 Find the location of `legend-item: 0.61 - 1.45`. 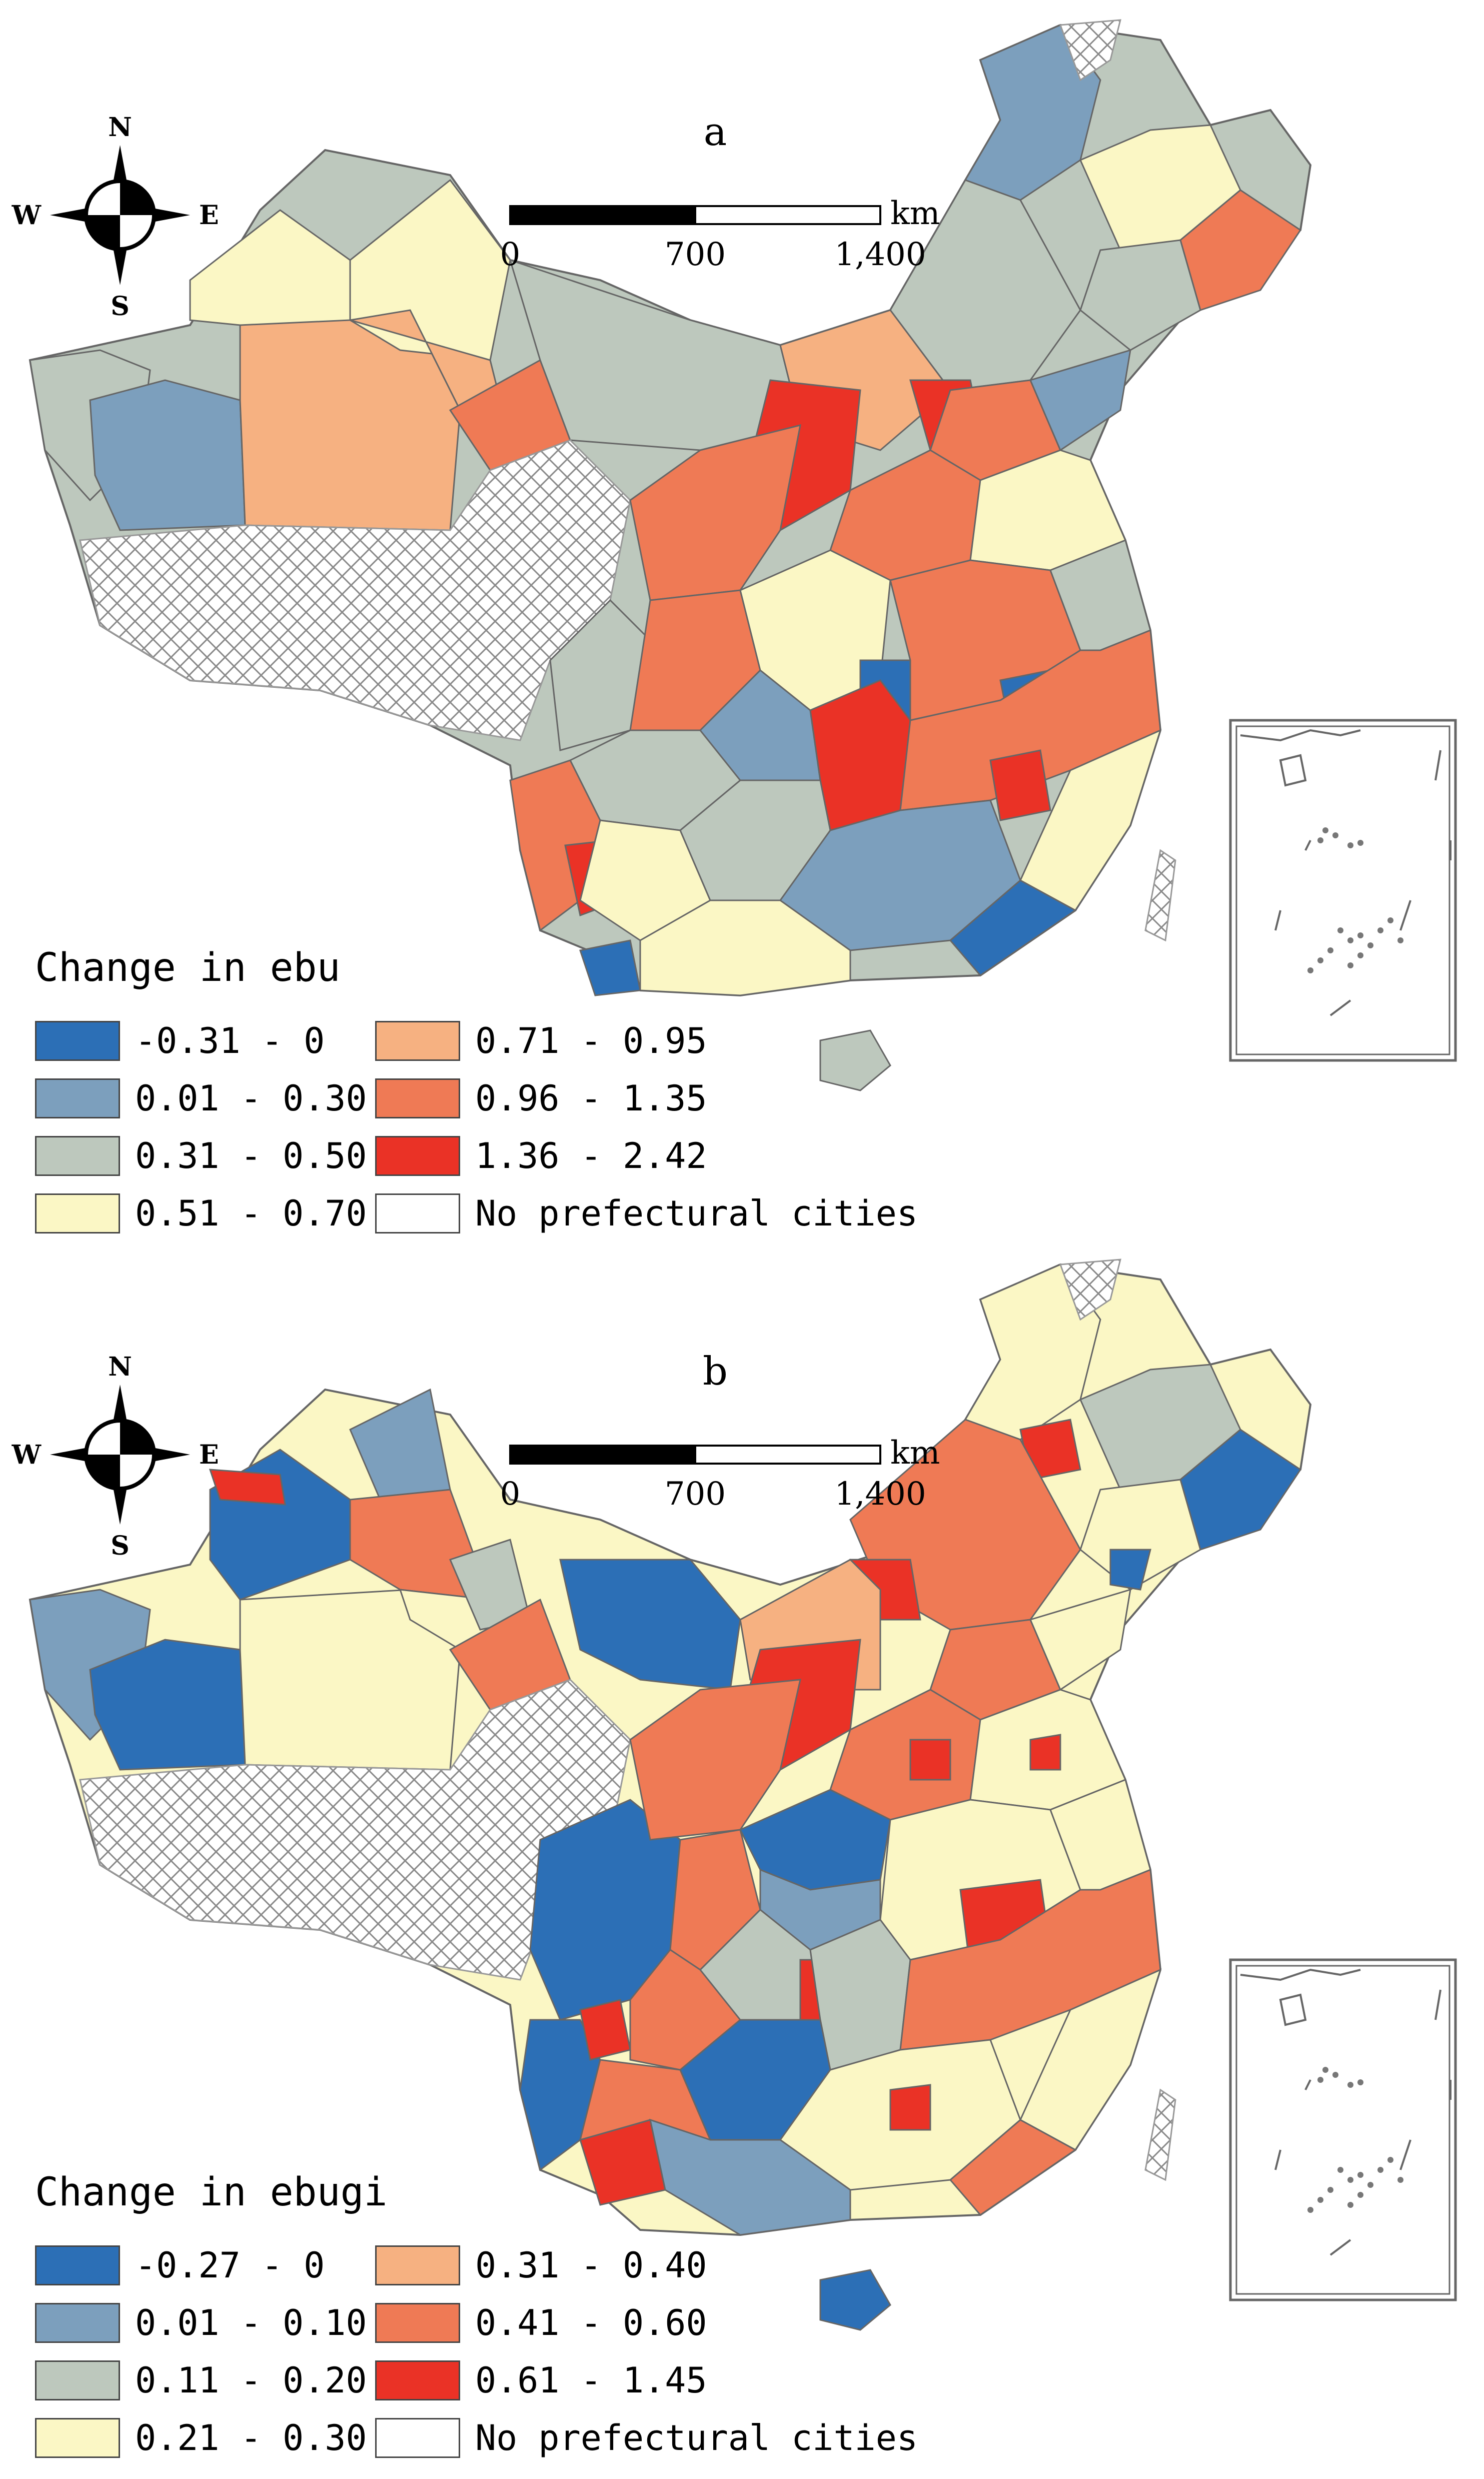

legend-item: 0.61 - 1.45 is located at coordinates (541, 2380).